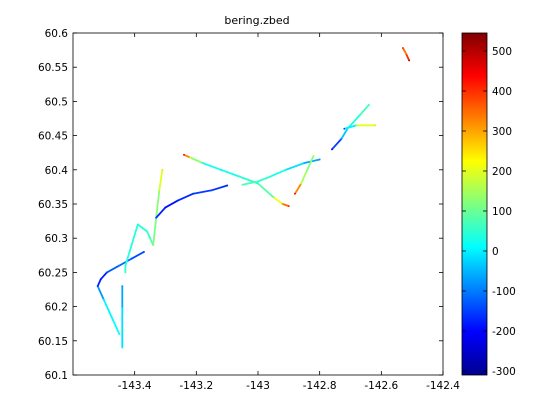 The width and height of the screenshot is (560, 420). I want to click on y-tick-label: 60.25, so click(53, 273).